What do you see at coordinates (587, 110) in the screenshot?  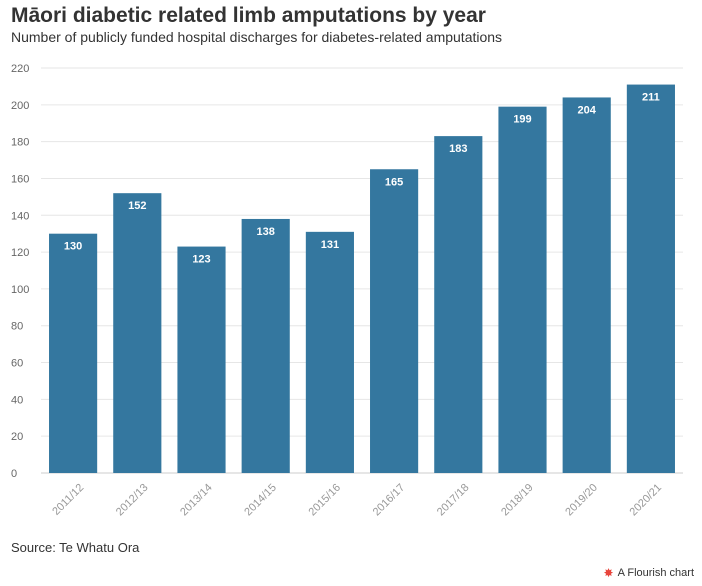 I see `bar-value-label: 204` at bounding box center [587, 110].